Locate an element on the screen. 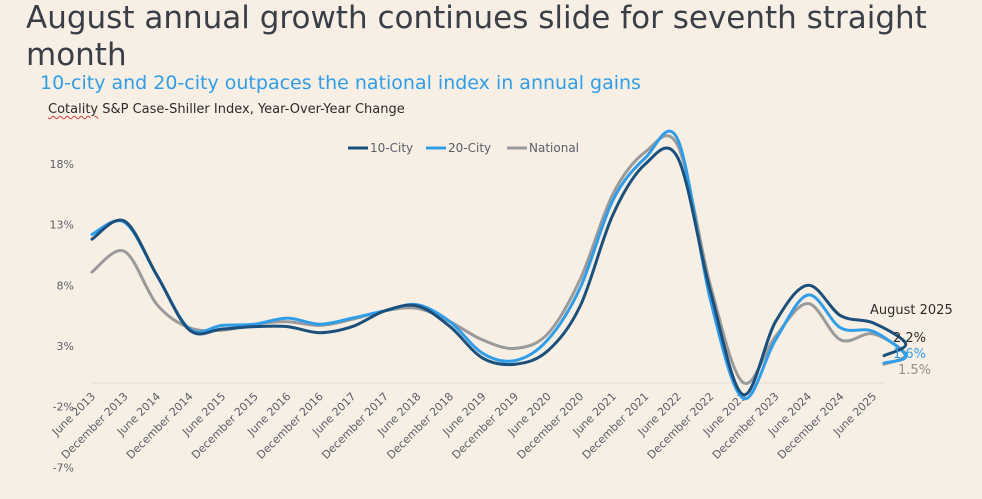 This screenshot has height=499, width=982. latest-period-label: August 2025 is located at coordinates (911, 310).